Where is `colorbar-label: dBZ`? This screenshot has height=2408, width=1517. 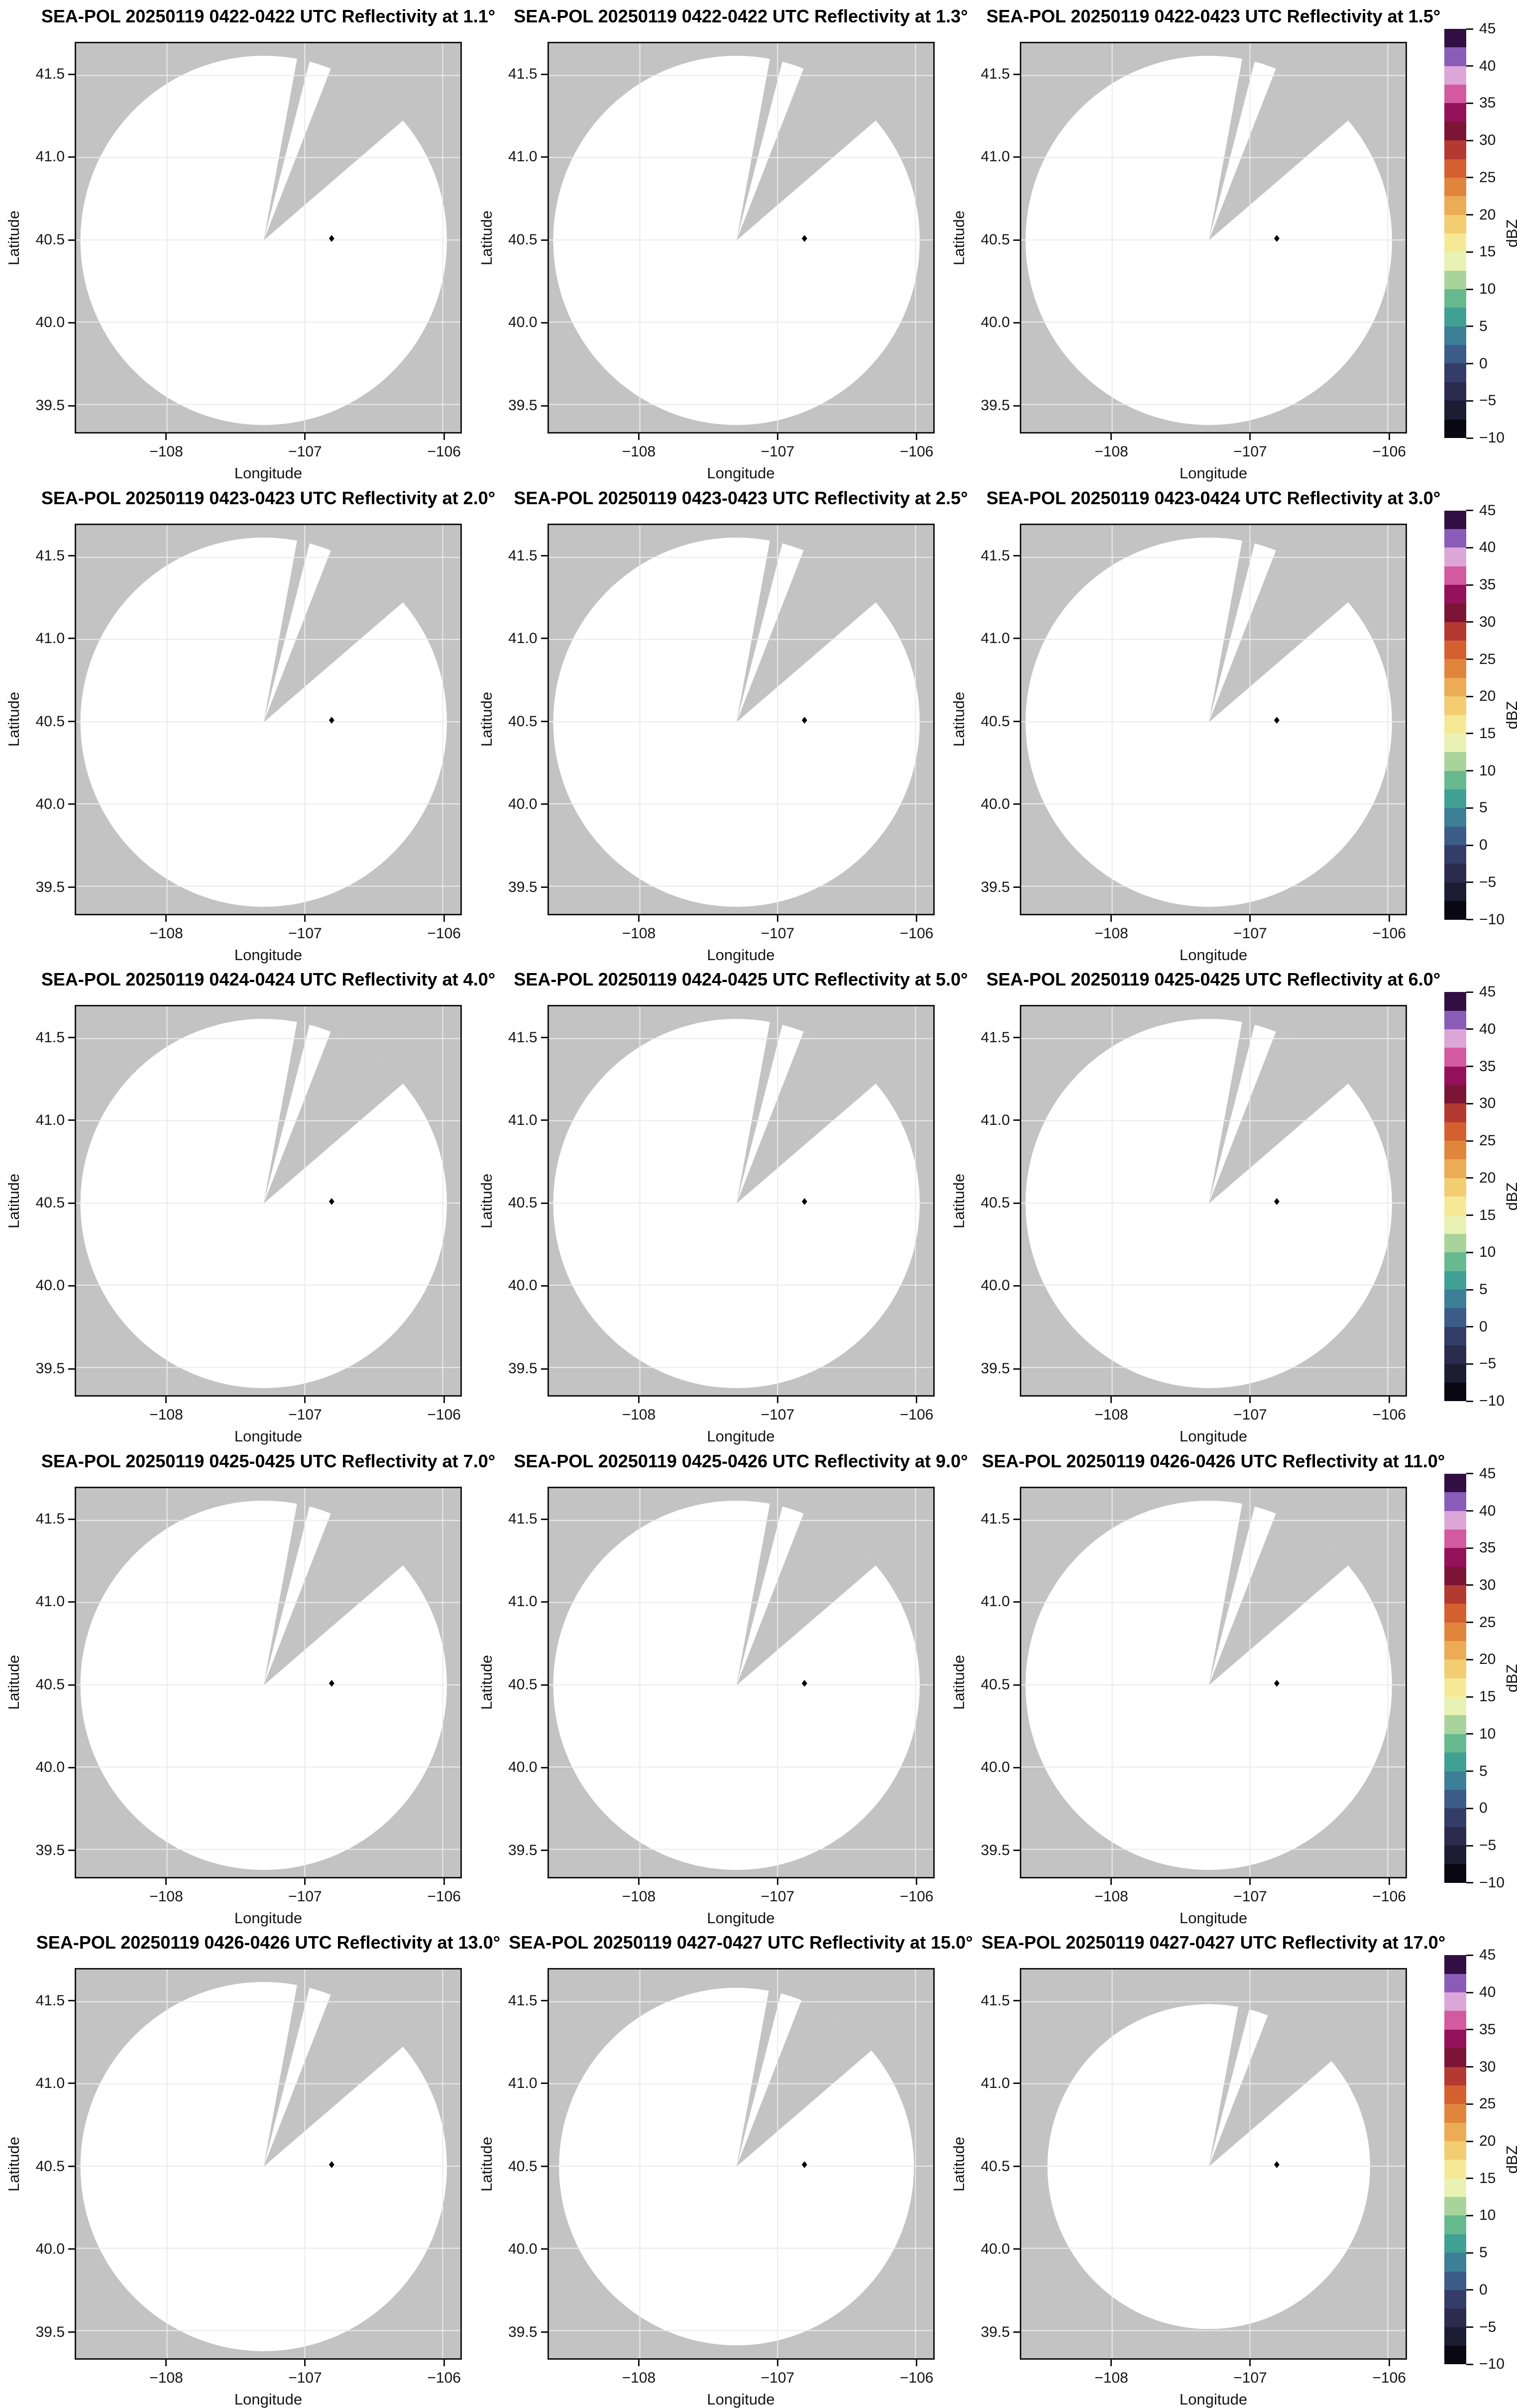 colorbar-label: dBZ is located at coordinates (1510, 715).